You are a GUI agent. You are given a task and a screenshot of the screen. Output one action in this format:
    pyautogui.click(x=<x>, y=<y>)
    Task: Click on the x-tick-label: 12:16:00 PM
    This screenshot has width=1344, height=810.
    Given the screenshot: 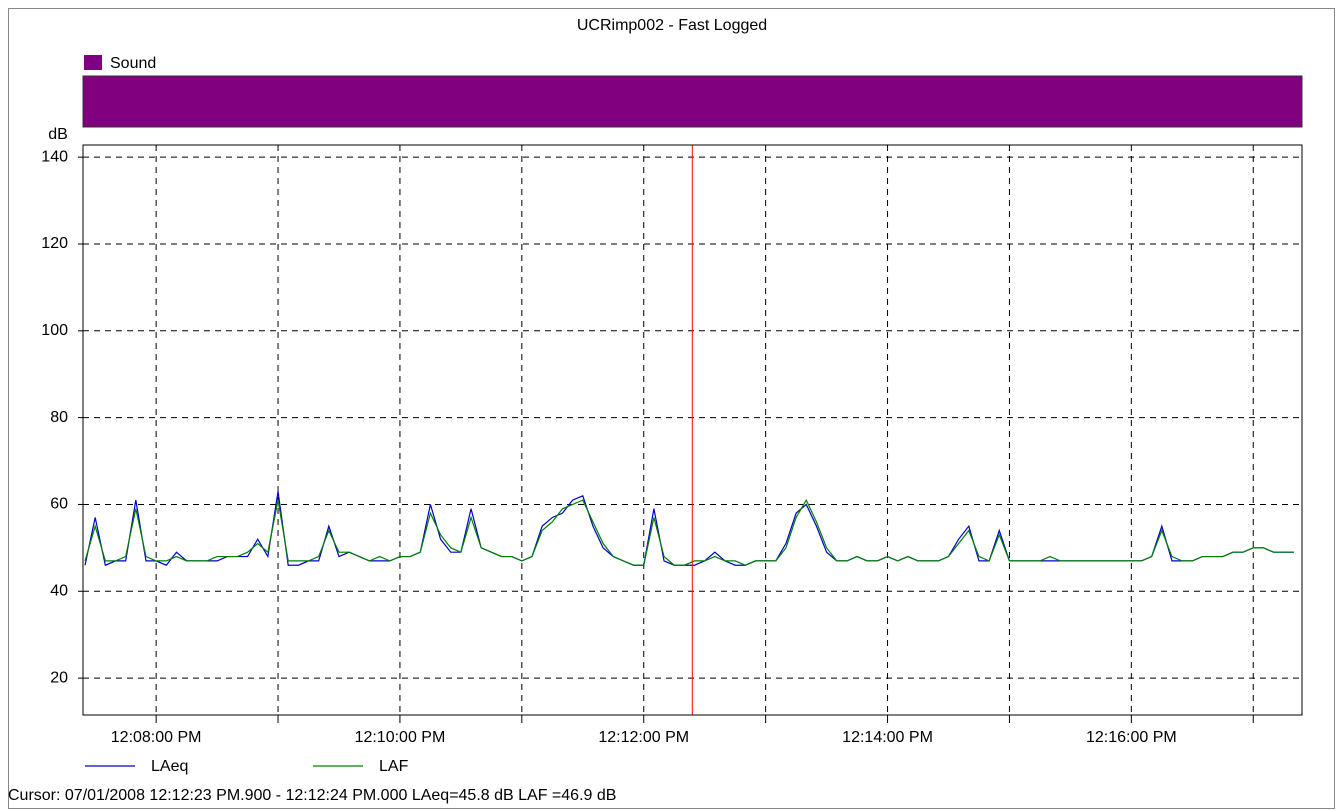 What is the action you would take?
    pyautogui.click(x=1131, y=737)
    